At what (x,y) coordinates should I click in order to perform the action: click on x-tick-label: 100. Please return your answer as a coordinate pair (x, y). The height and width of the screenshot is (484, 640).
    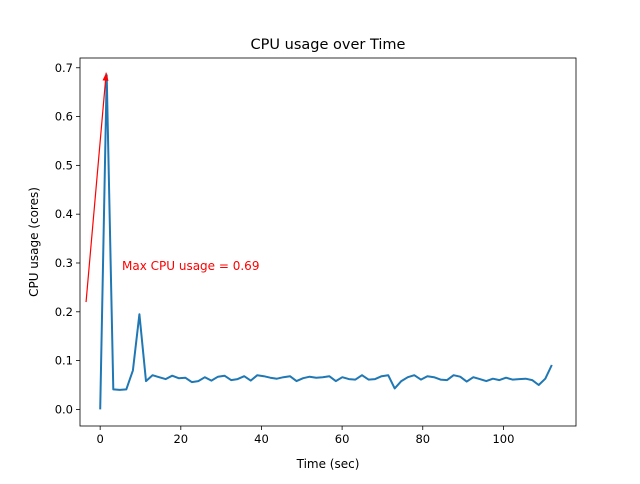
    Looking at the image, I should click on (503, 439).